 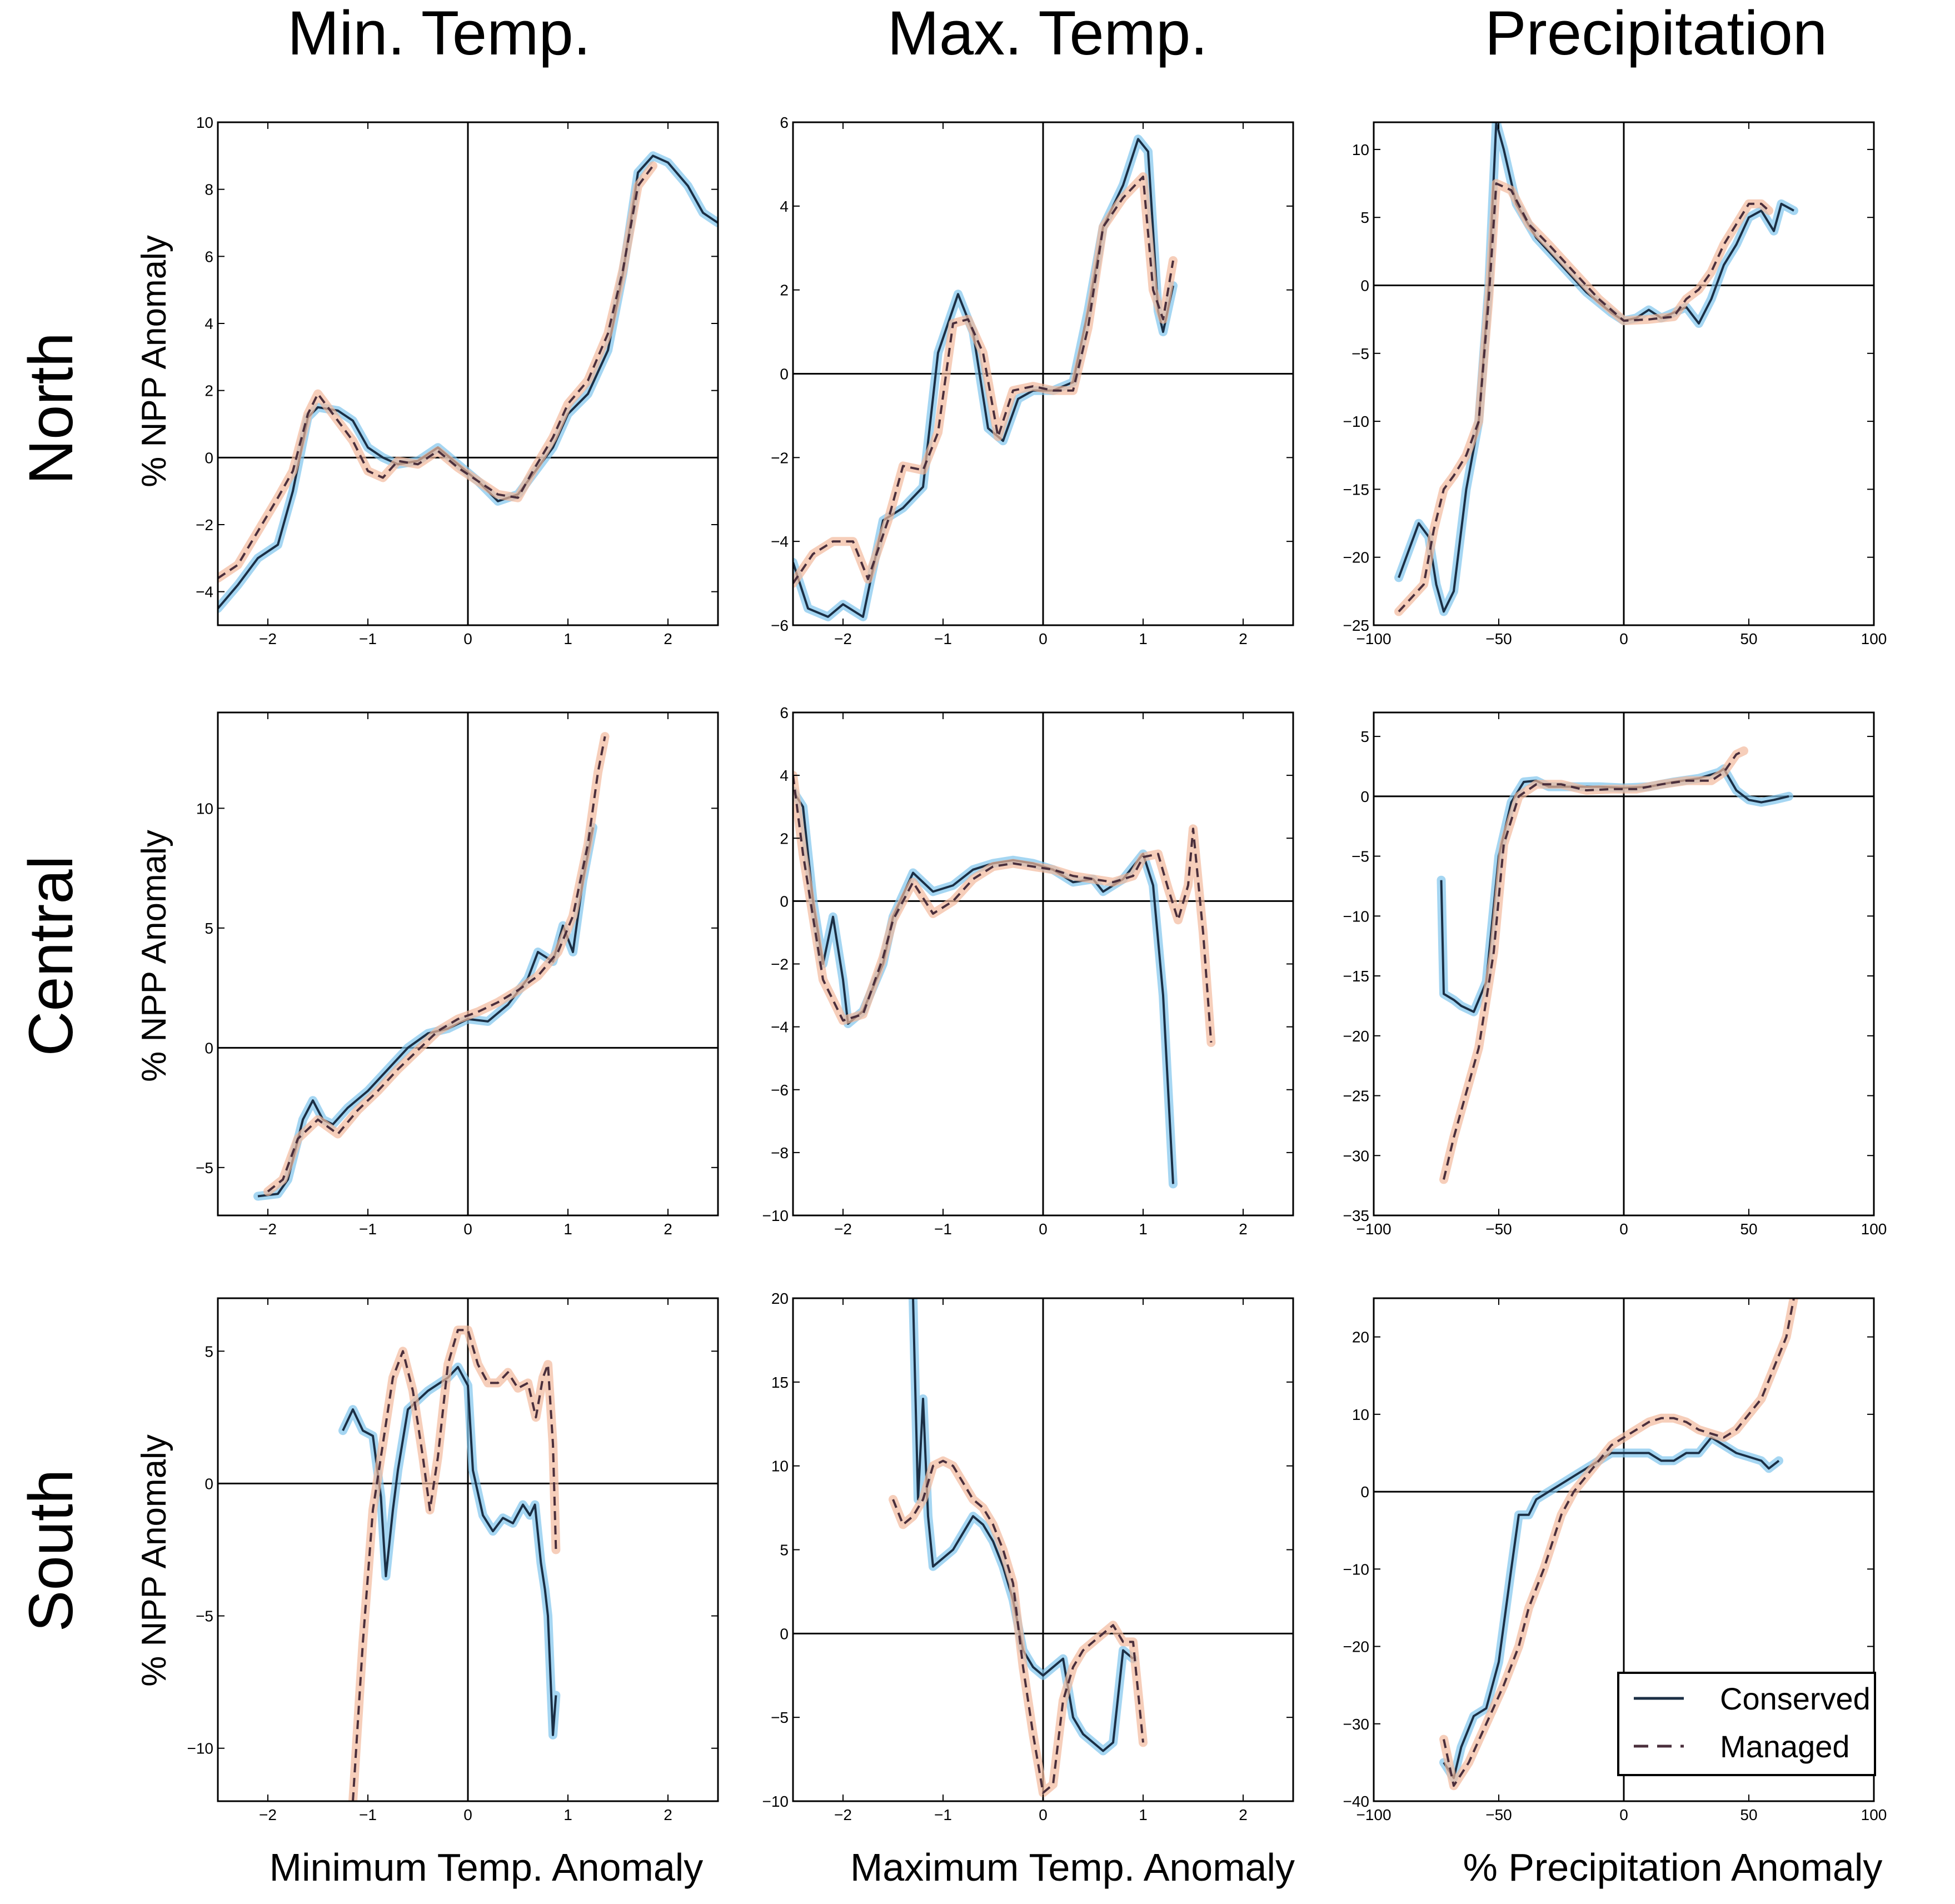 I want to click on panel-central-min-temp: −2 −1 0 1 2 −5 0 5 10, so click(x=457, y=974).